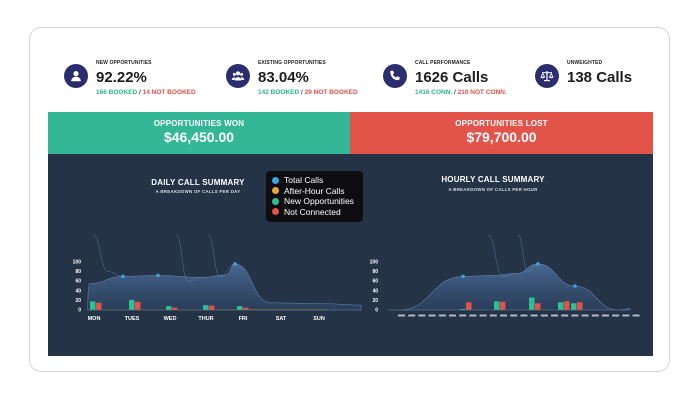  Describe the element at coordinates (501, 123) in the screenshot. I see `lost-title: OPPORTUNITIES LOST` at that location.